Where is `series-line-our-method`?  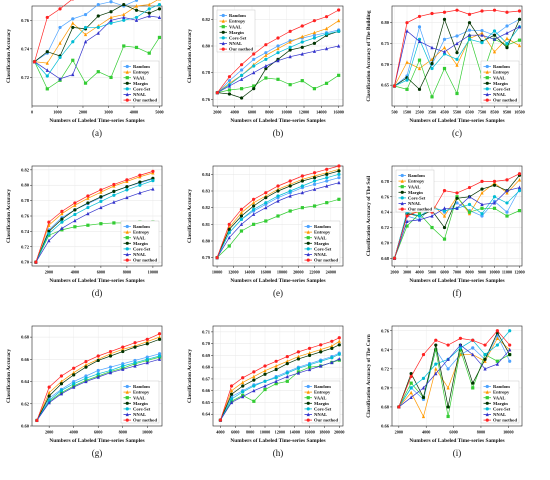
series-line-our-method is located at coordinates (97, 31).